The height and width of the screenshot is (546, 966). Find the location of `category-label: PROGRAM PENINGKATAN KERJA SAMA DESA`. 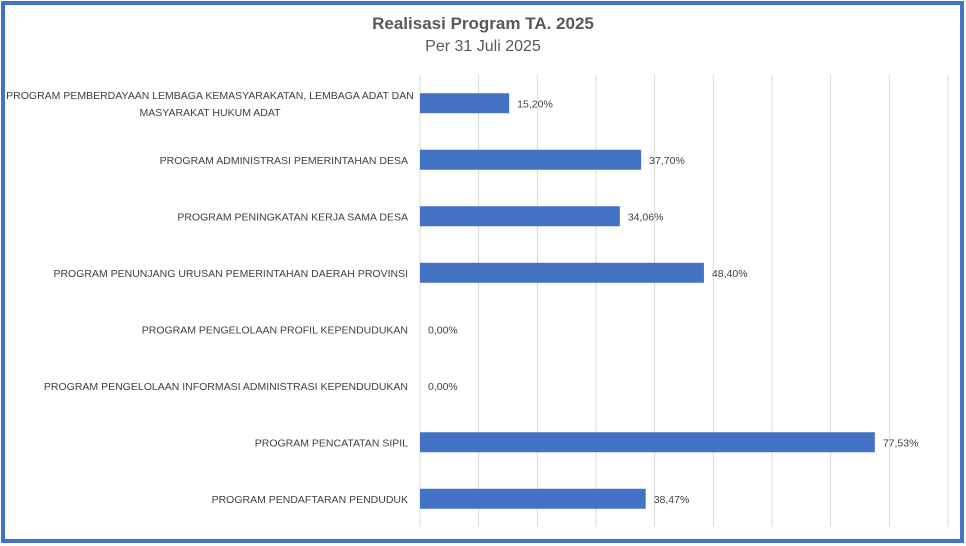

category-label: PROGRAM PENINGKATAN KERJA SAMA DESA is located at coordinates (292, 217).